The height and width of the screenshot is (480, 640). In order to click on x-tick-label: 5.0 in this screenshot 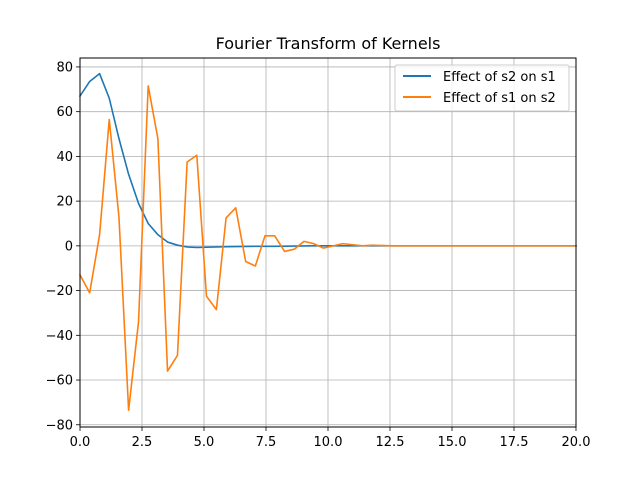, I will do `click(204, 442)`.